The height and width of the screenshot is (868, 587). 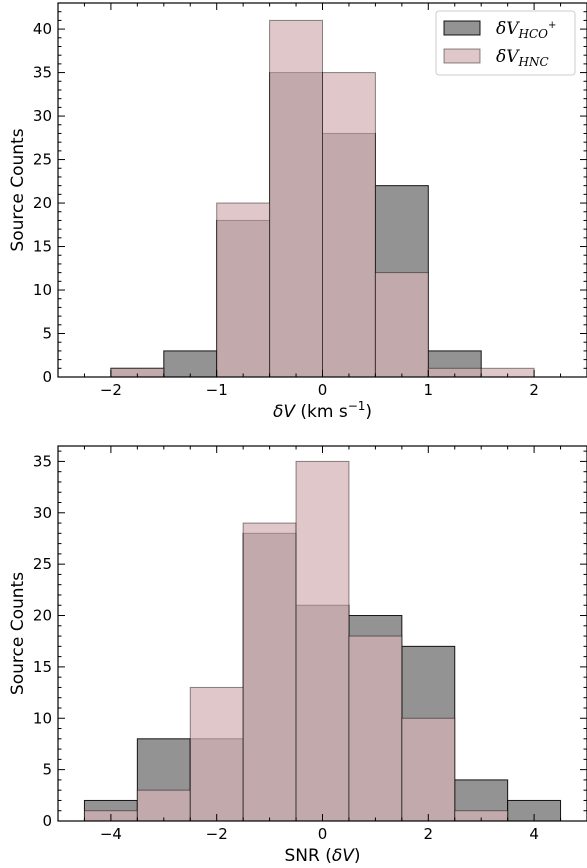 I want to click on x-label-rest: (km s, so click(x=321, y=412).